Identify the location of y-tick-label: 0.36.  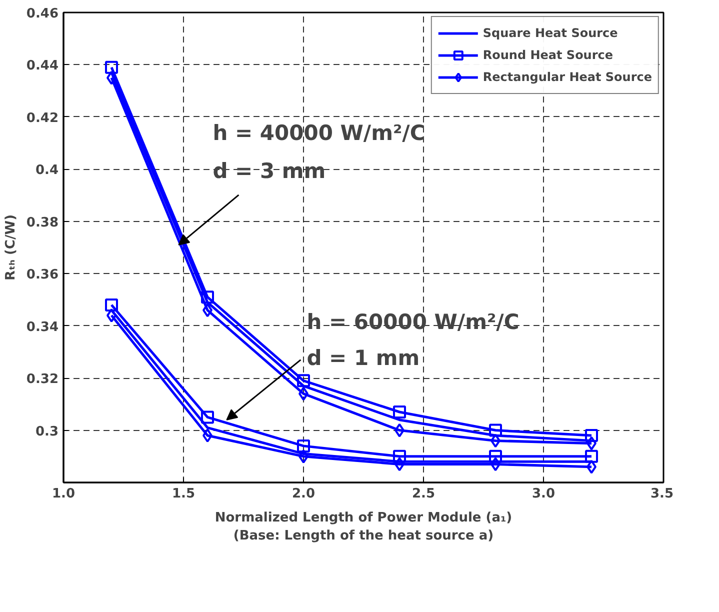
(42, 275).